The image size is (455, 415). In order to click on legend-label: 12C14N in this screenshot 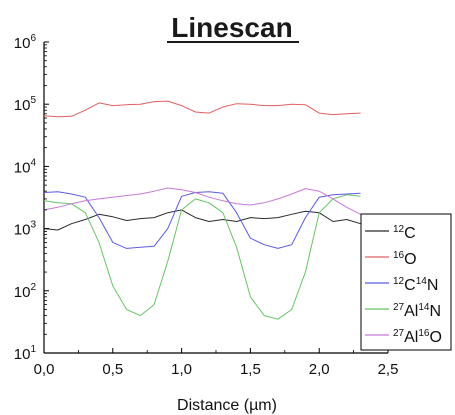, I will do `click(415, 285)`.